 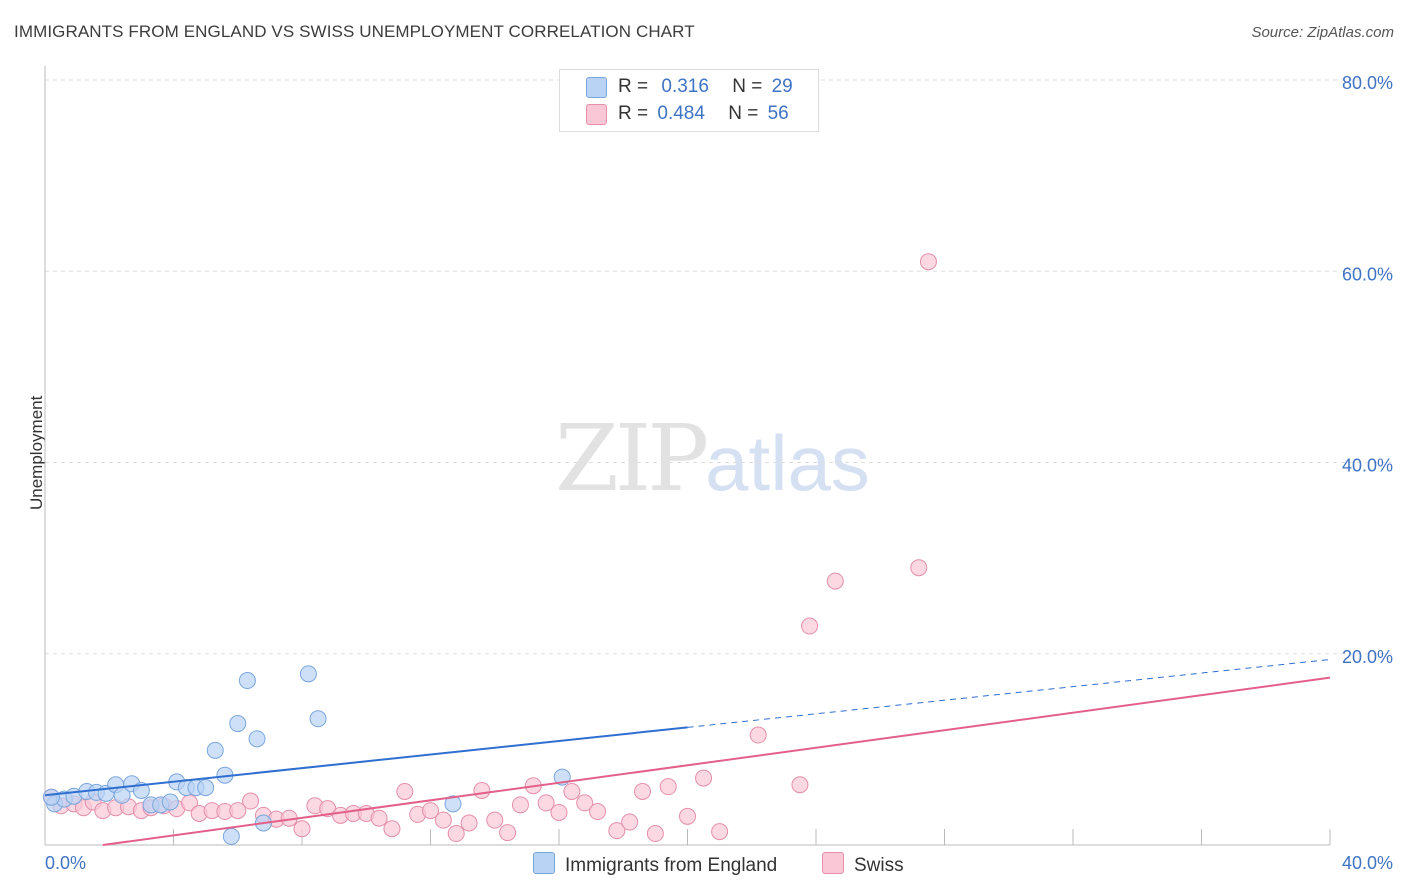 What do you see at coordinates (366, 761) in the screenshot?
I see `england-trend-line` at bounding box center [366, 761].